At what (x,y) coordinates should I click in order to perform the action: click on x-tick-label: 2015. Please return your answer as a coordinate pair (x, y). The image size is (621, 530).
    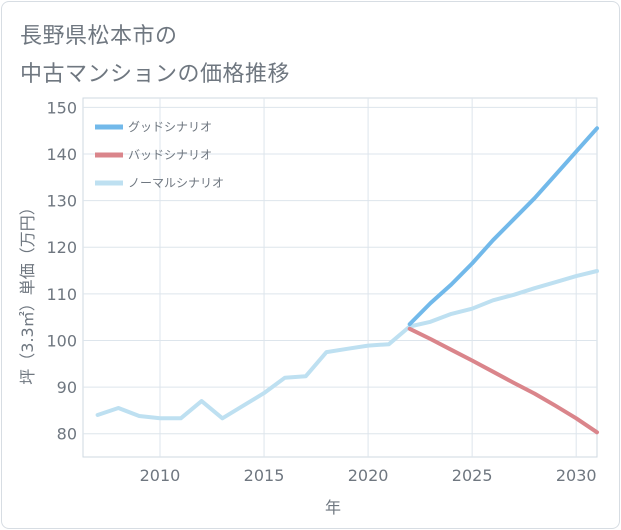
    Looking at the image, I should click on (264, 475).